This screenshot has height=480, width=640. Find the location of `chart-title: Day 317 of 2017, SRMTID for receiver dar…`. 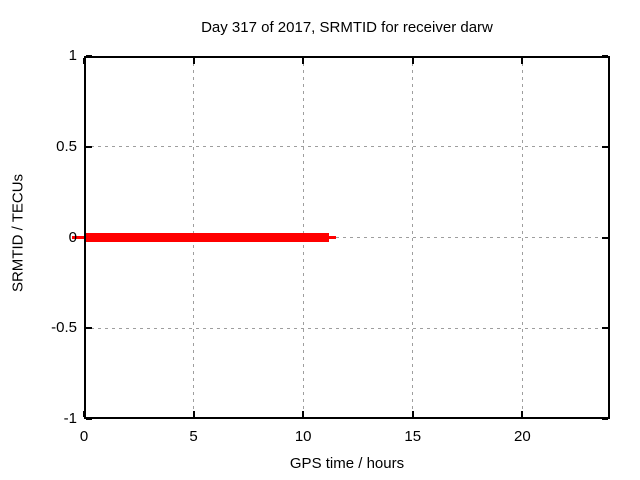

chart-title: Day 317 of 2017, SRMTID for receiver dar… is located at coordinates (347, 27).